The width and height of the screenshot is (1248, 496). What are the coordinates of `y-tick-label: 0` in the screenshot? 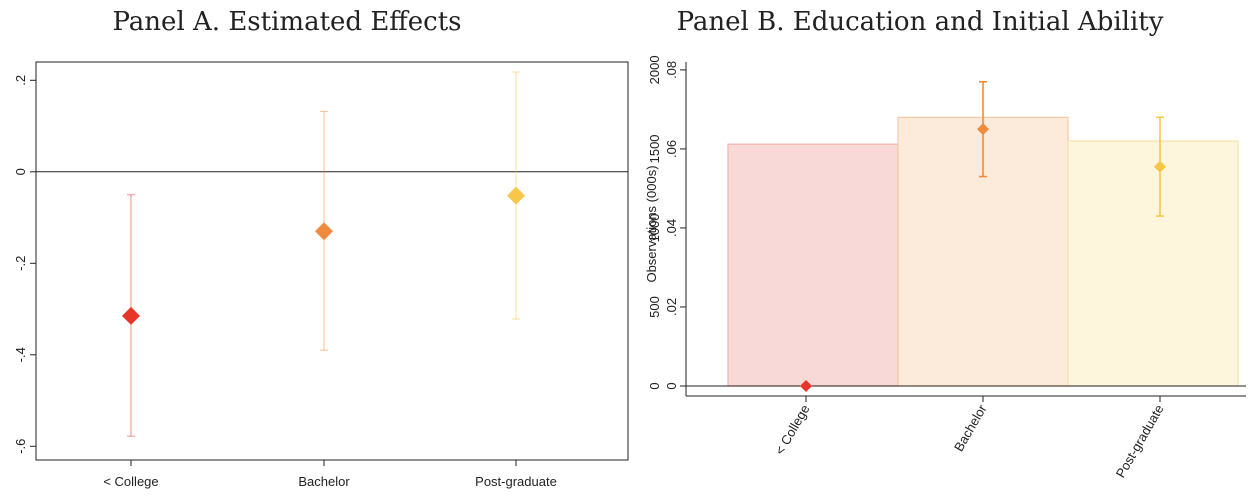 It's located at (20, 171).